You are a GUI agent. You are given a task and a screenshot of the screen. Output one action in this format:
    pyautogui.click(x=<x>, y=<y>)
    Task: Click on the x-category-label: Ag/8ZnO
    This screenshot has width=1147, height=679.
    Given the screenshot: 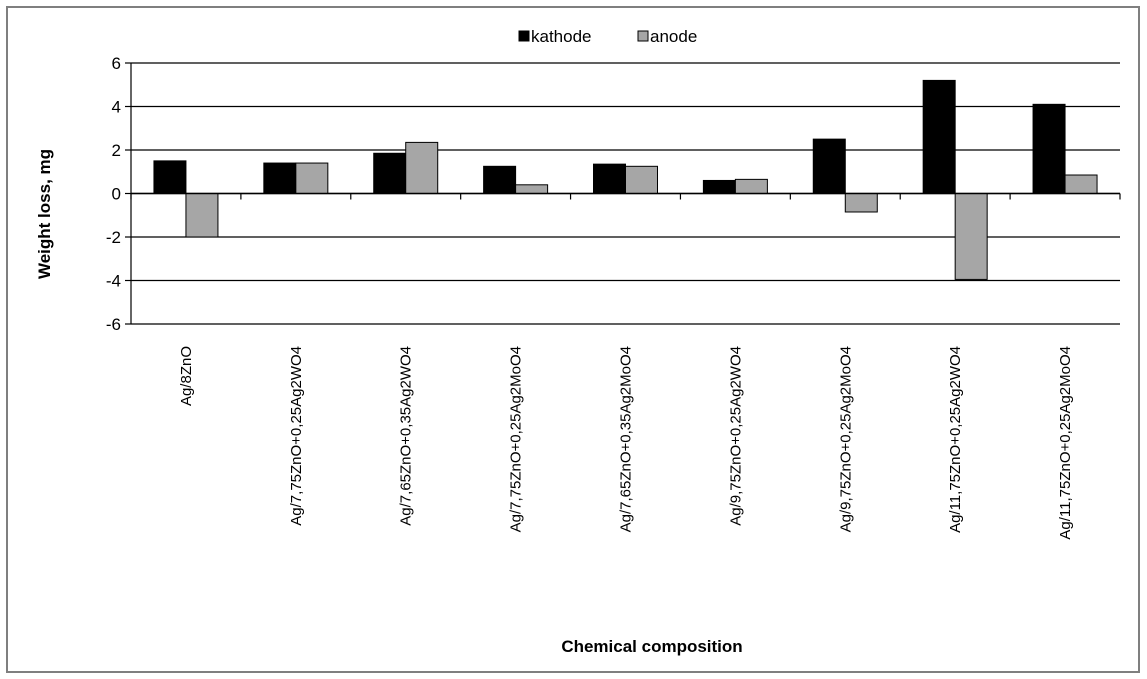 What is the action you would take?
    pyautogui.click(x=186, y=376)
    